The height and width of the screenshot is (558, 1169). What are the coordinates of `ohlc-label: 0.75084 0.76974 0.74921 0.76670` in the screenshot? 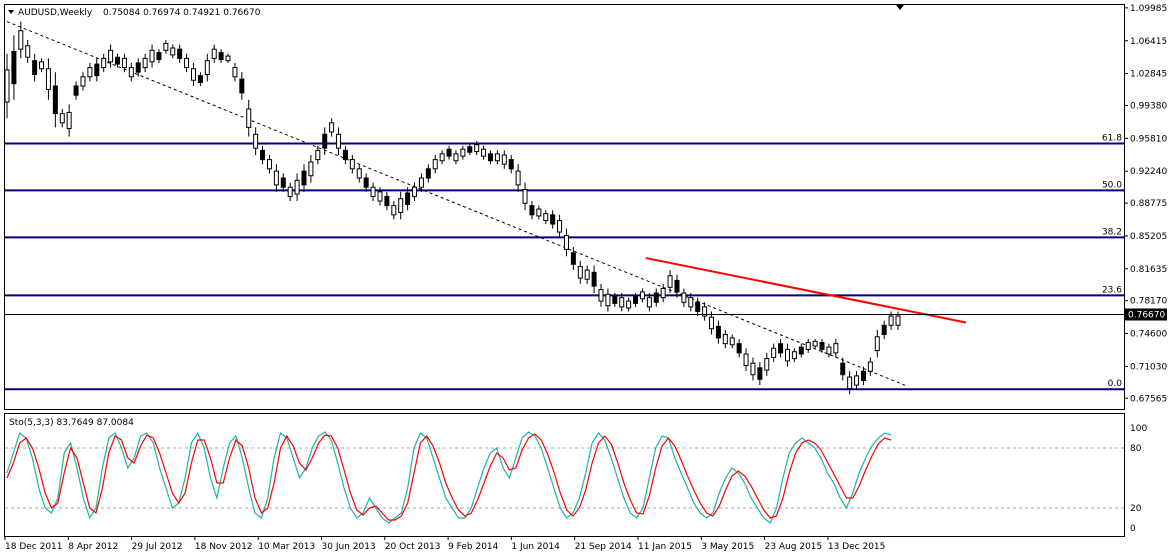 It's located at (182, 13).